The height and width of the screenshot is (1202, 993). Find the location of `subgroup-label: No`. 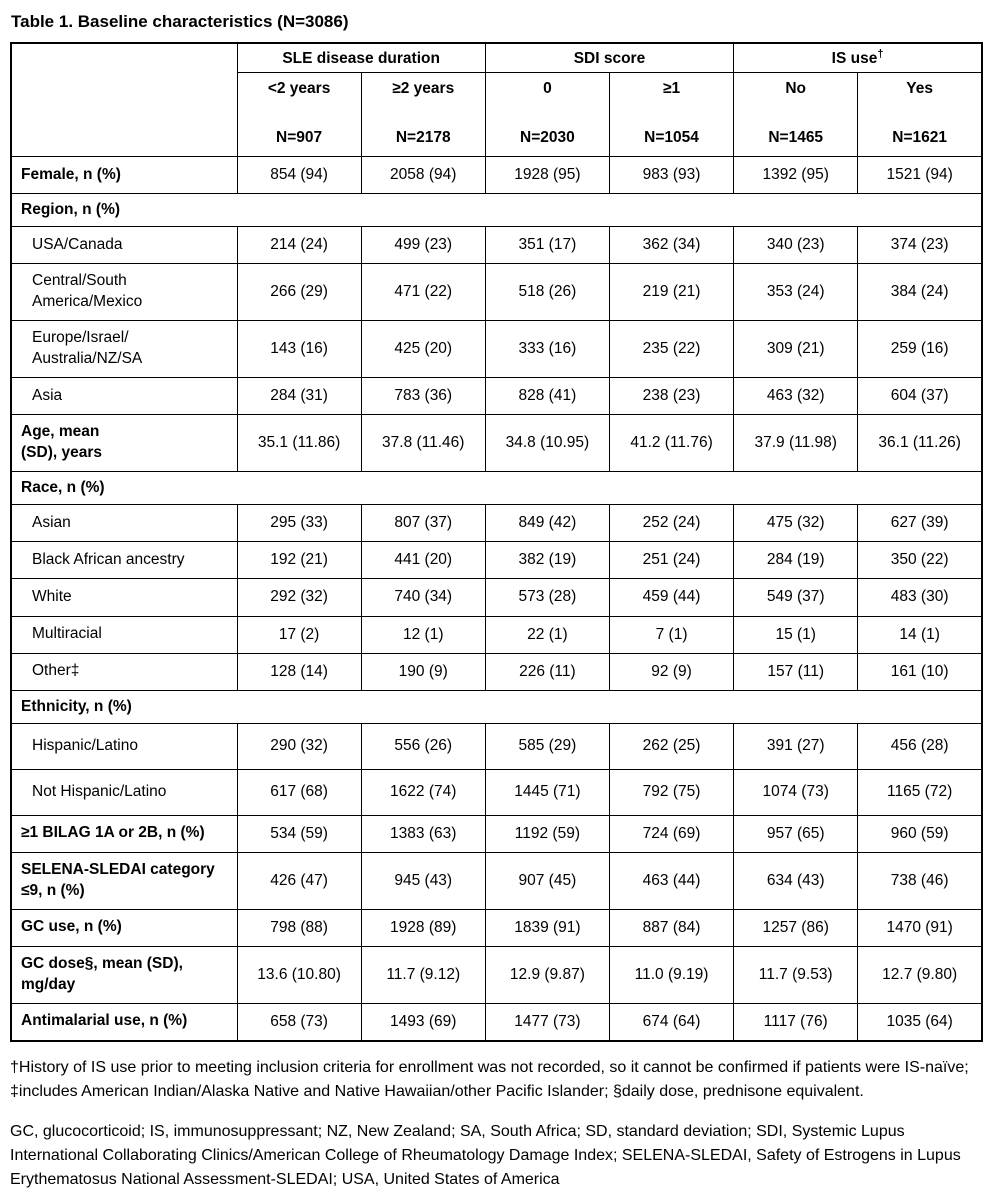

subgroup-label: No is located at coordinates (796, 89).